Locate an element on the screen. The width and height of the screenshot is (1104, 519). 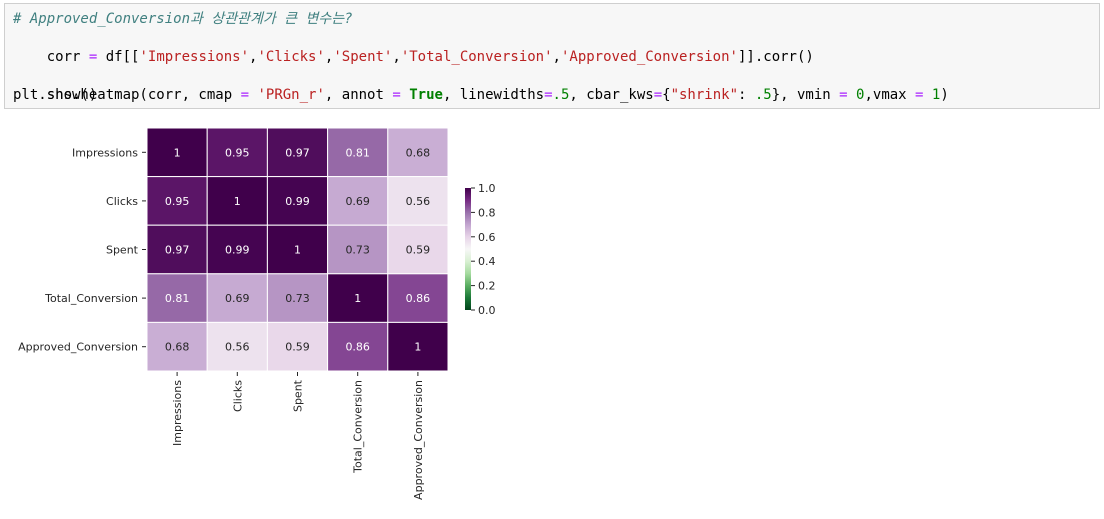
x-tick-label: Approved_Conversion is located at coordinates (418, 440).